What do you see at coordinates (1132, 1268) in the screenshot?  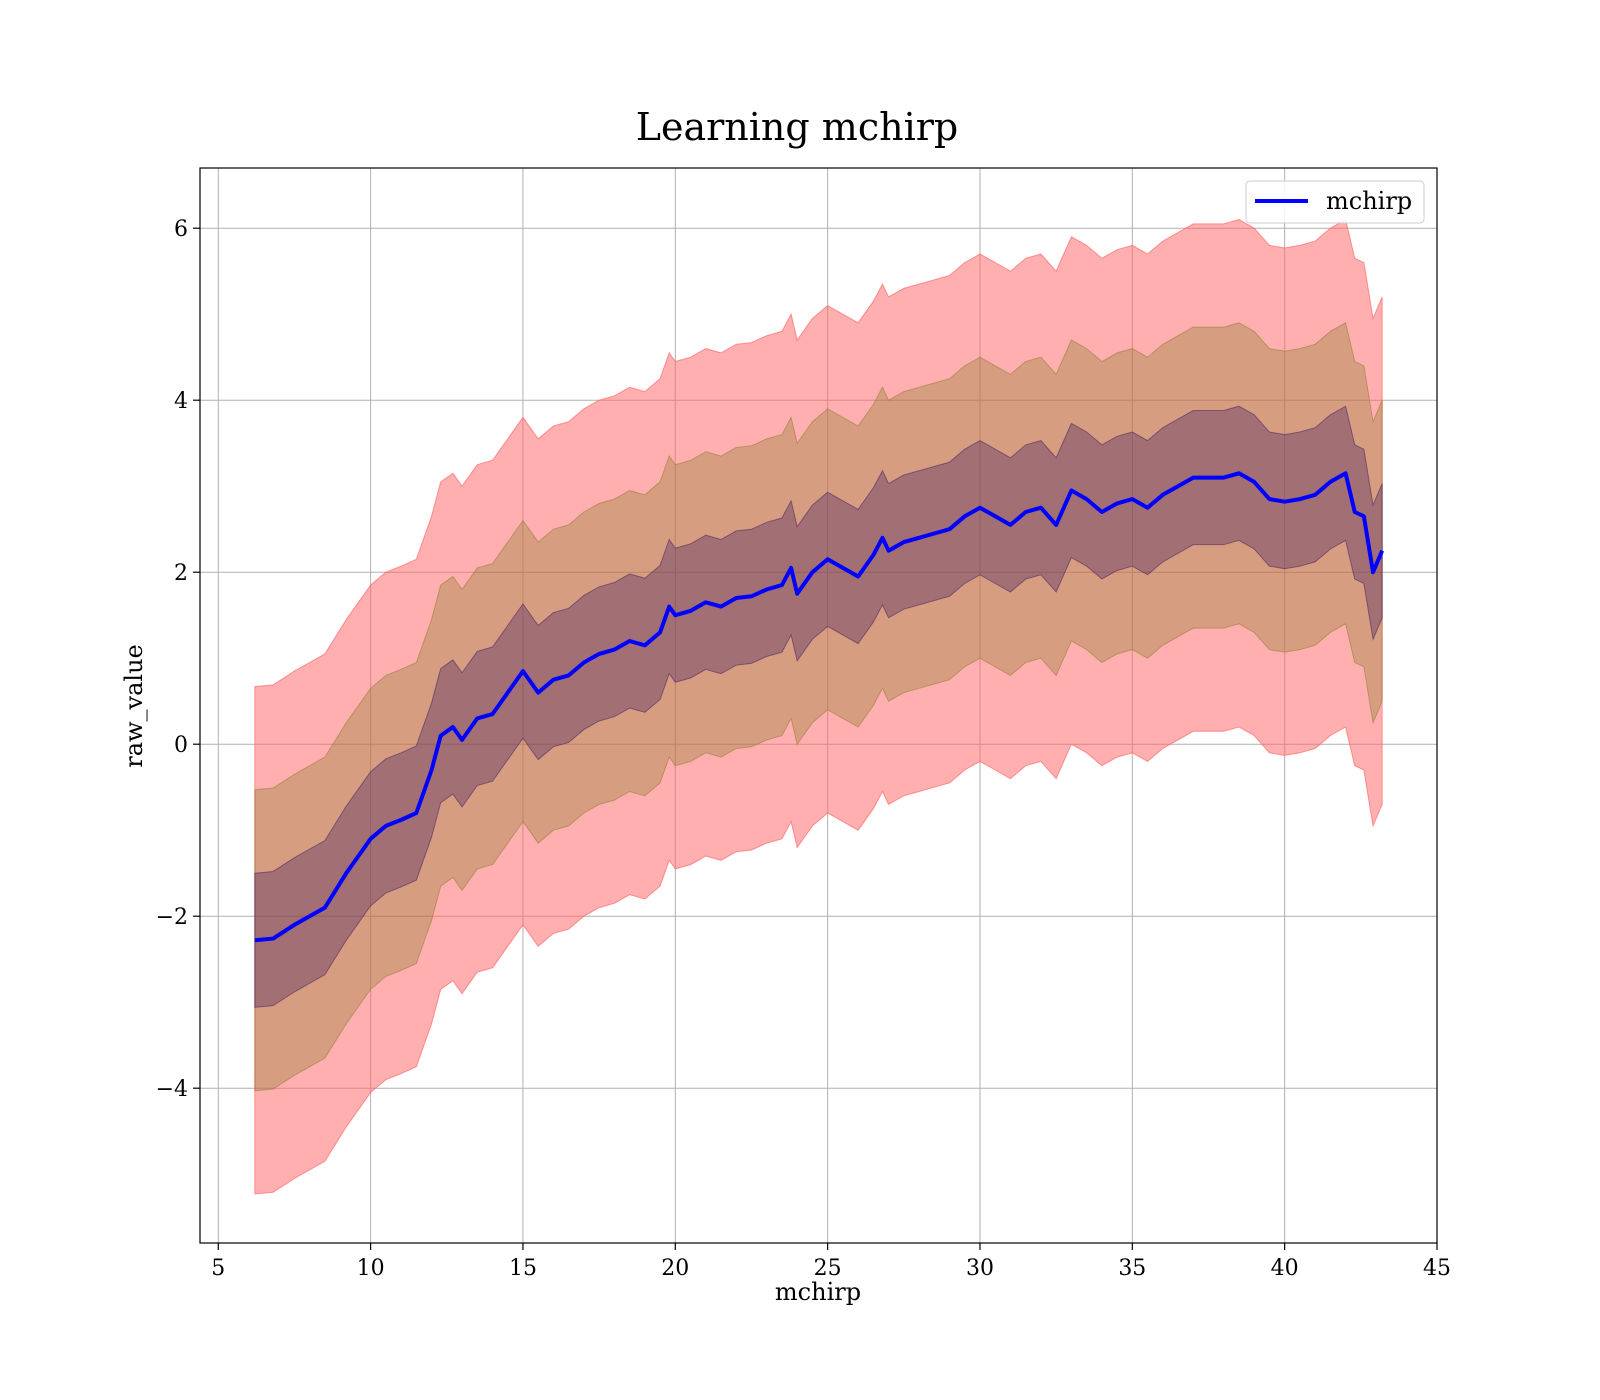 I see `x-tick-label: 35` at bounding box center [1132, 1268].